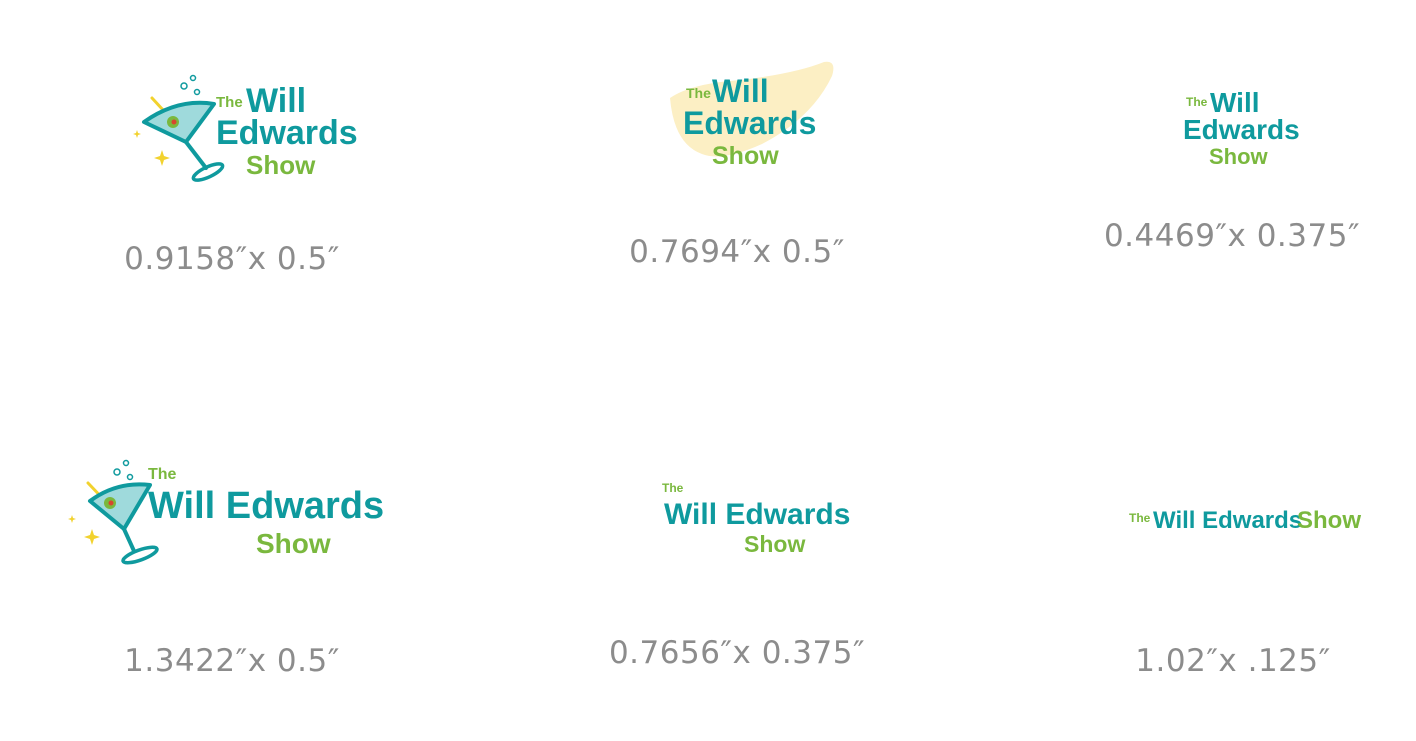  I want to click on logo-wide-text-only: The Will Edwards Show, so click(753, 518).